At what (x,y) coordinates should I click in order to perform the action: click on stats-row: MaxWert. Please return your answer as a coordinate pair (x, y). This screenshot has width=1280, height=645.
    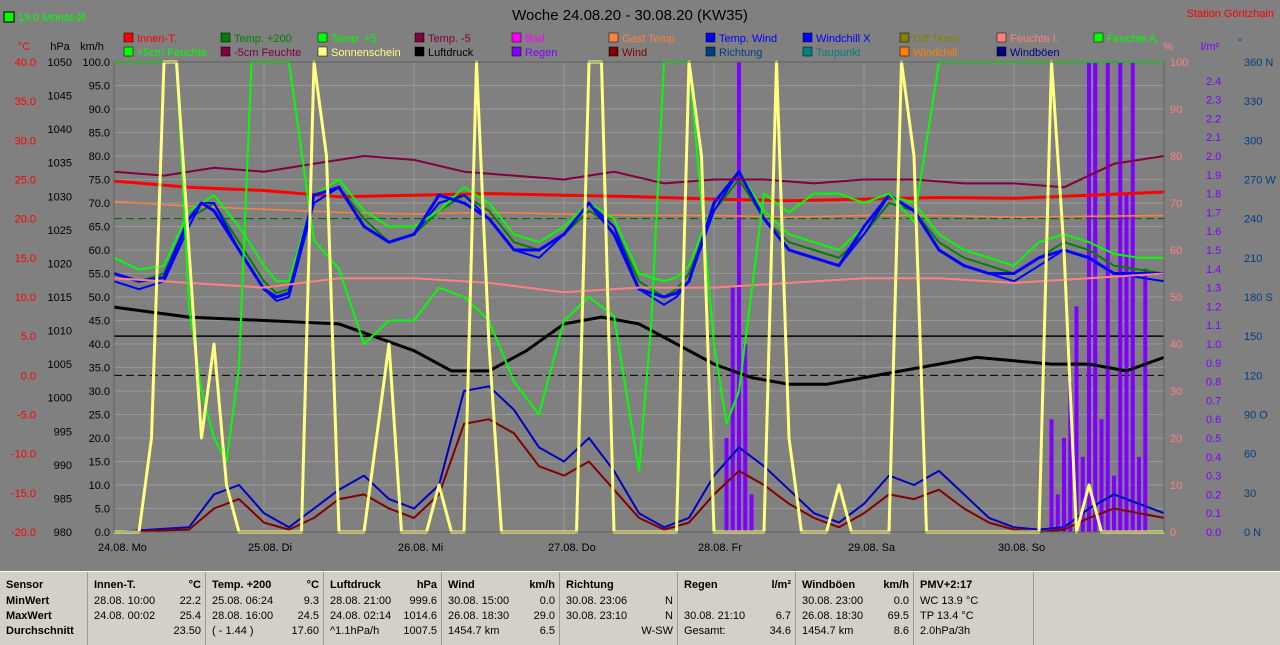
    Looking at the image, I should click on (43, 616).